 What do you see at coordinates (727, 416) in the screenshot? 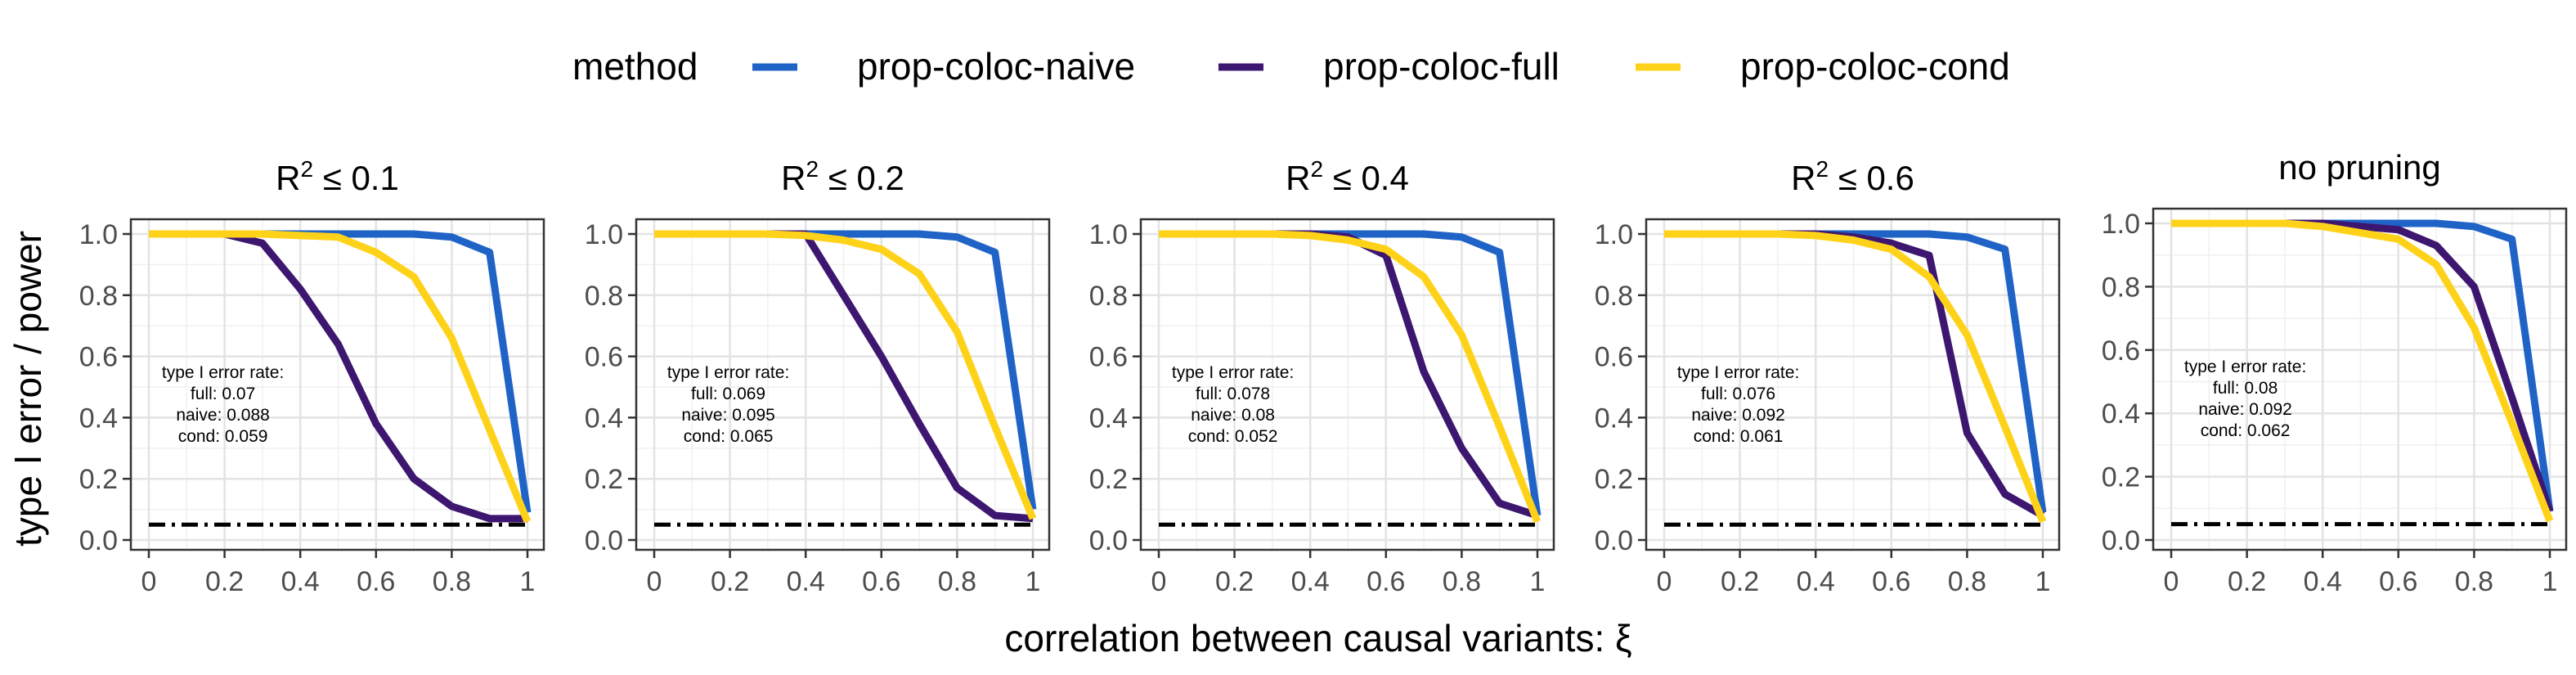
I see `annotation-line: naive: 0.095` at bounding box center [727, 416].